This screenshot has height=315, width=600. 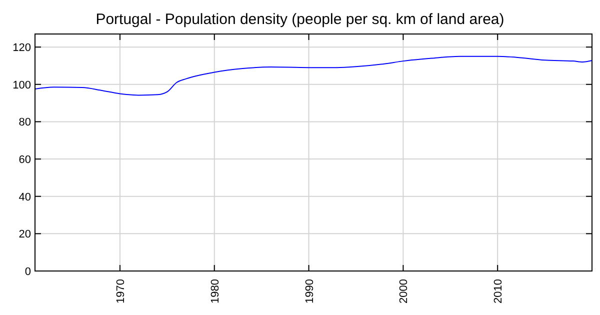 What do you see at coordinates (300, 19) in the screenshot?
I see `chart-title: Portugal - Population density (people per sq. km of land area)` at bounding box center [300, 19].